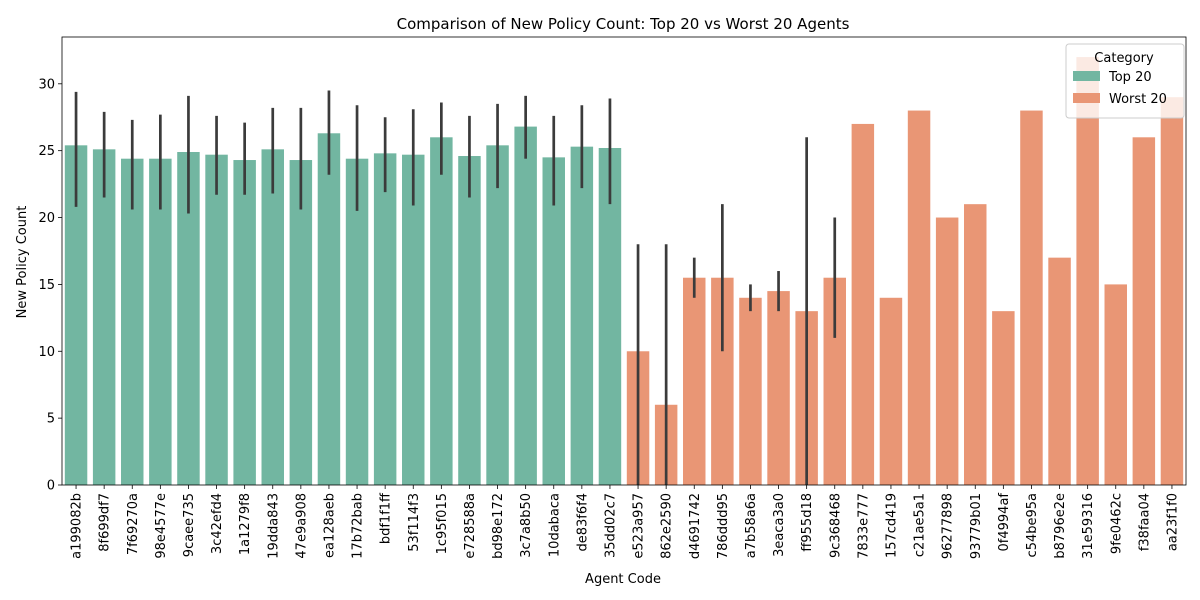  I want to click on x-tick-label: a7b58a6a, so click(751, 525).